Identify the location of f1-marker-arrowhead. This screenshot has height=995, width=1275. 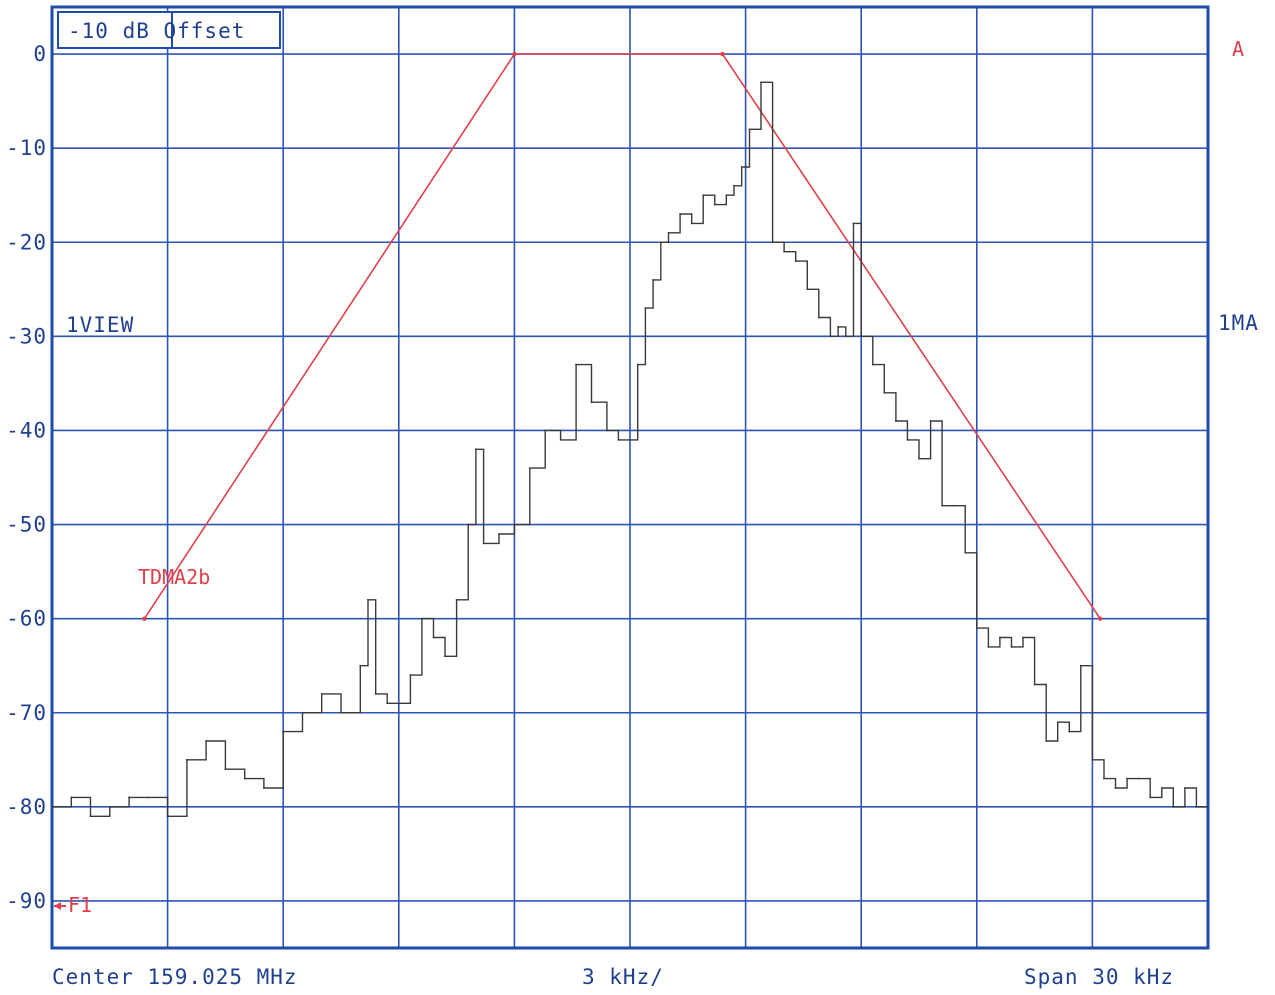
(57, 906).